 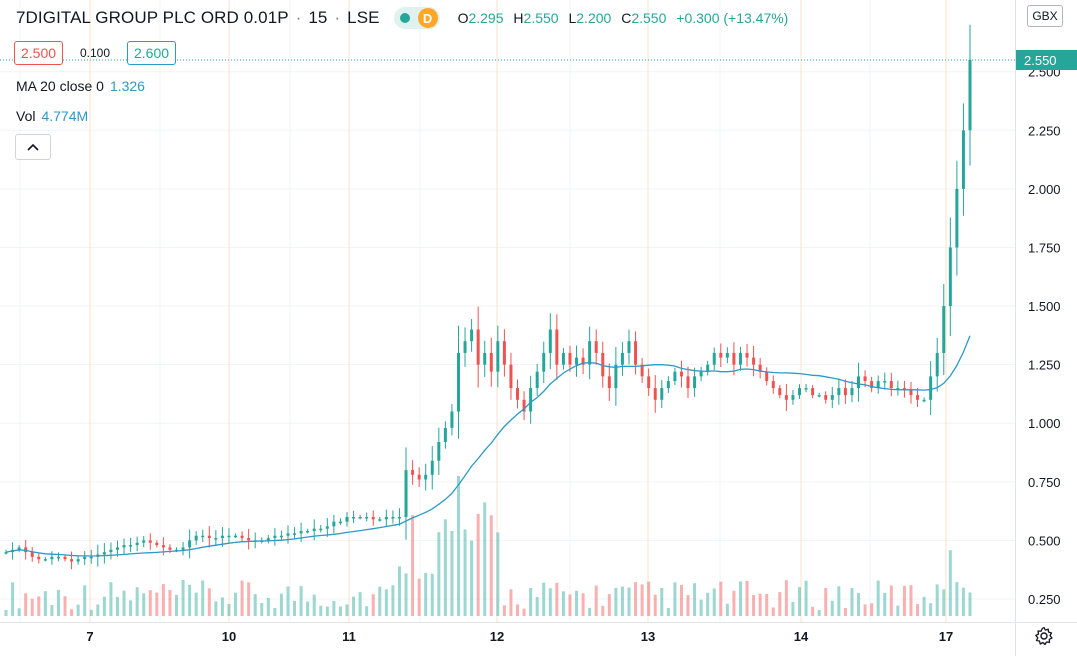 What do you see at coordinates (1044, 540) in the screenshot?
I see `y-tick-label: 0.500` at bounding box center [1044, 540].